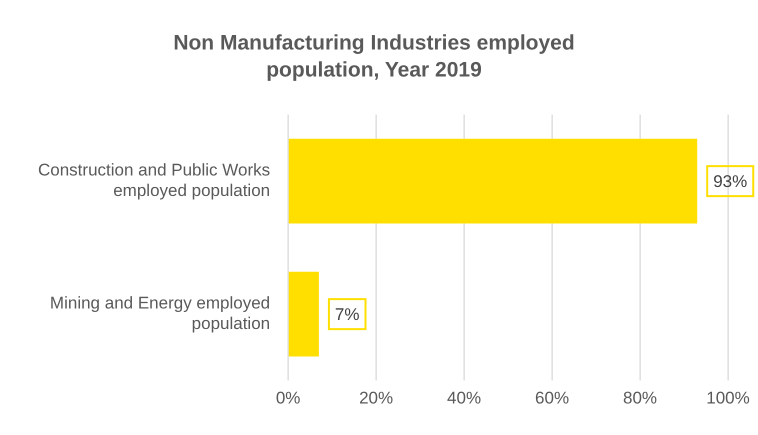 This screenshot has height=435, width=758. What do you see at coordinates (552, 398) in the screenshot?
I see `x-tick-label: 60%` at bounding box center [552, 398].